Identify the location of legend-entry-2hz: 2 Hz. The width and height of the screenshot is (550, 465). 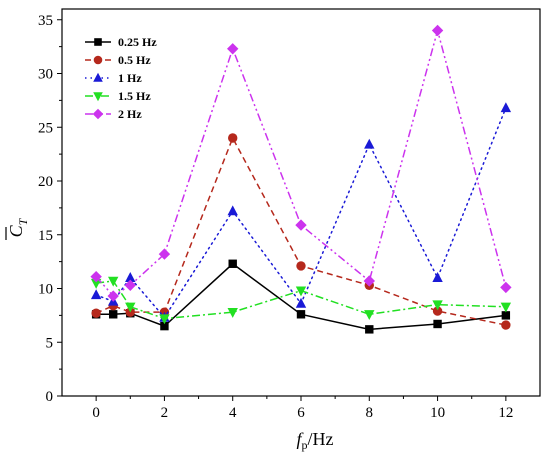
(113, 114).